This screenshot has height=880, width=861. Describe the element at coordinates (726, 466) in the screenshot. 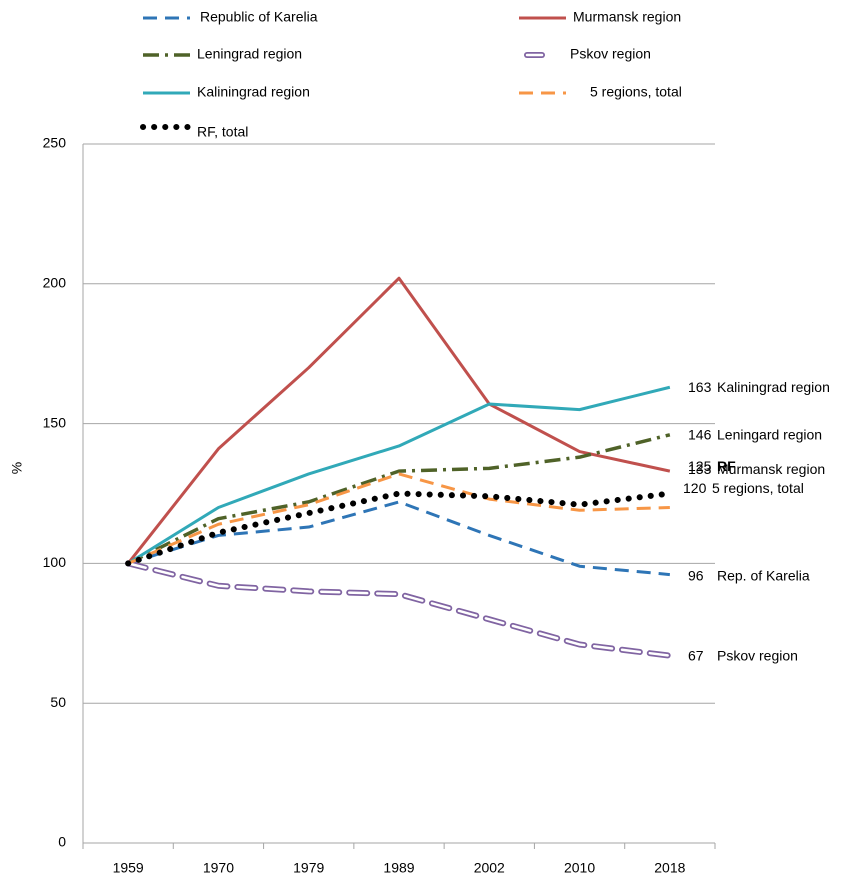

I see `end-name-label: RF` at that location.